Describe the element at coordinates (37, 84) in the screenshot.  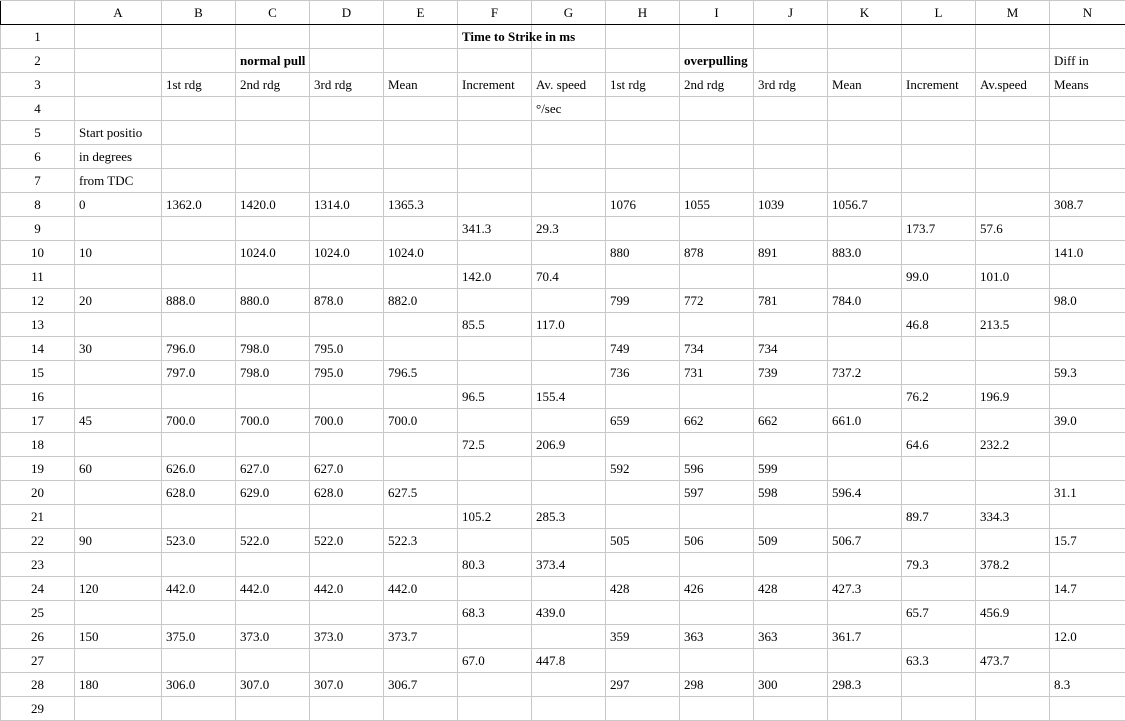
I see `row-number: 3` at that location.